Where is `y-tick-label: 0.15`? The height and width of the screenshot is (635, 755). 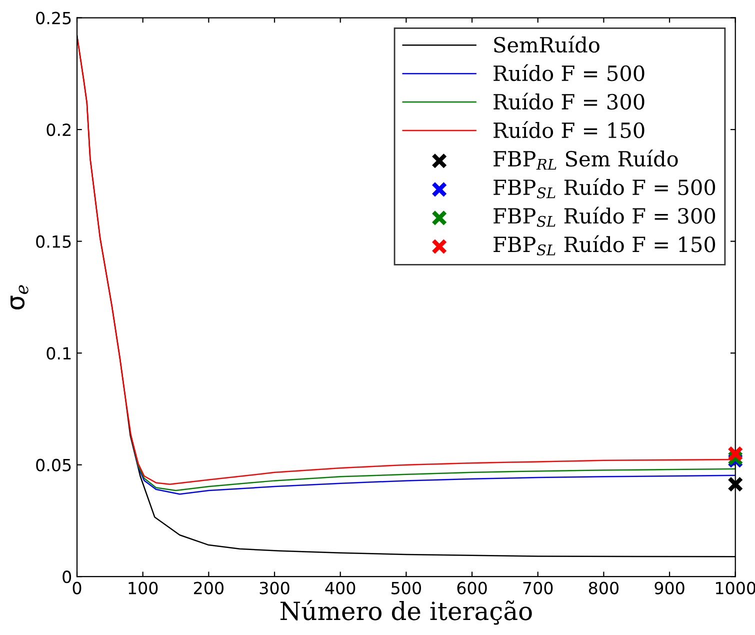
y-tick-label: 0.15 is located at coordinates (53, 241).